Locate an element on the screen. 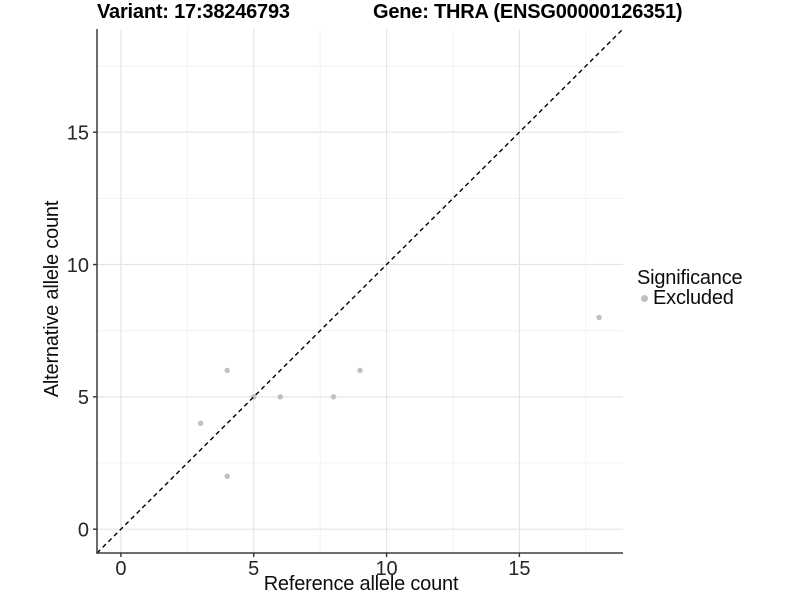 The image size is (800, 600). legend-entry-excluded: Excluded is located at coordinates (689, 298).